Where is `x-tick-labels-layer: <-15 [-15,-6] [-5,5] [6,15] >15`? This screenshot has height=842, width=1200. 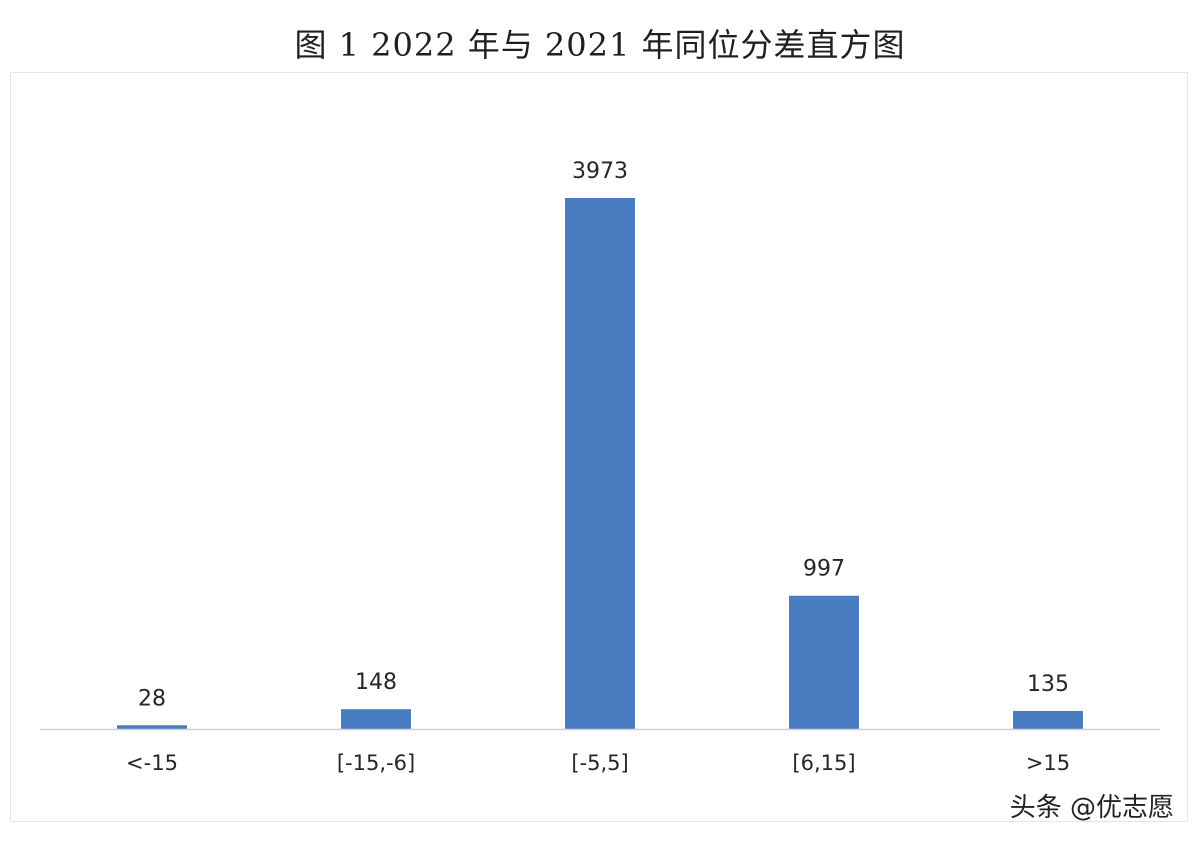
x-tick-labels-layer: <-15 [-15,-6] [-5,5] [6,15] >15 is located at coordinates (598, 763).